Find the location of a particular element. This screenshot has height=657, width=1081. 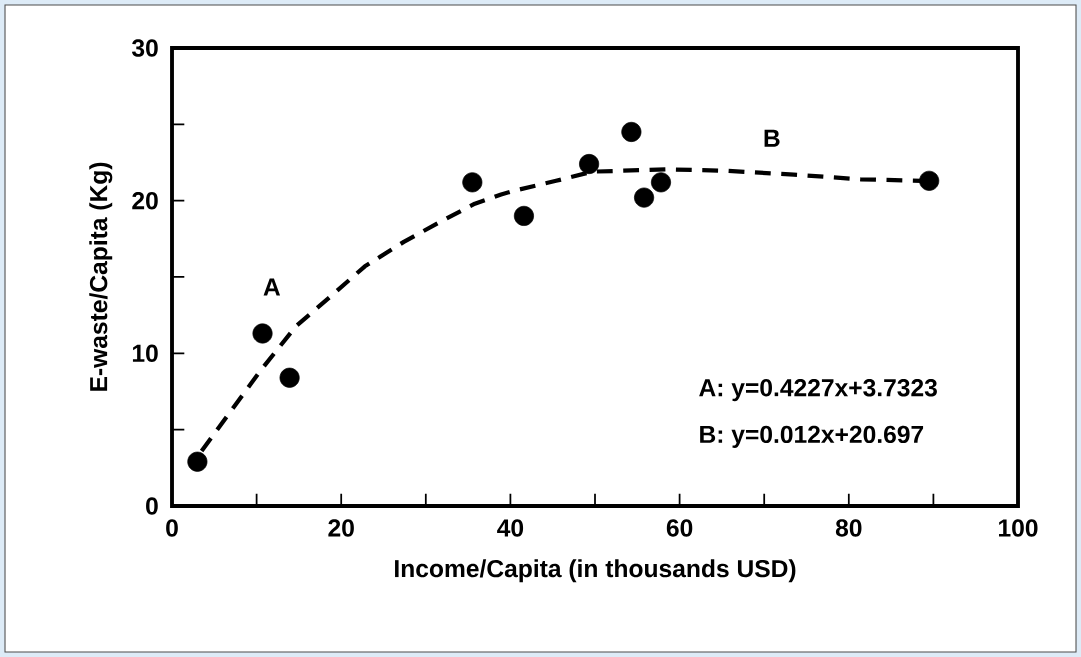

y-tick-label: 20 is located at coordinates (145, 200).